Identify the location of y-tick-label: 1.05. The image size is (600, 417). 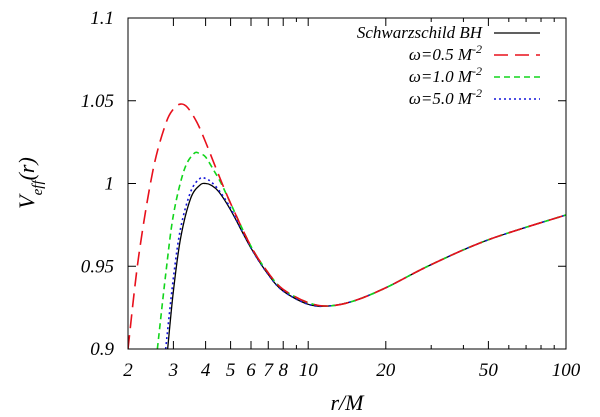
(97, 101).